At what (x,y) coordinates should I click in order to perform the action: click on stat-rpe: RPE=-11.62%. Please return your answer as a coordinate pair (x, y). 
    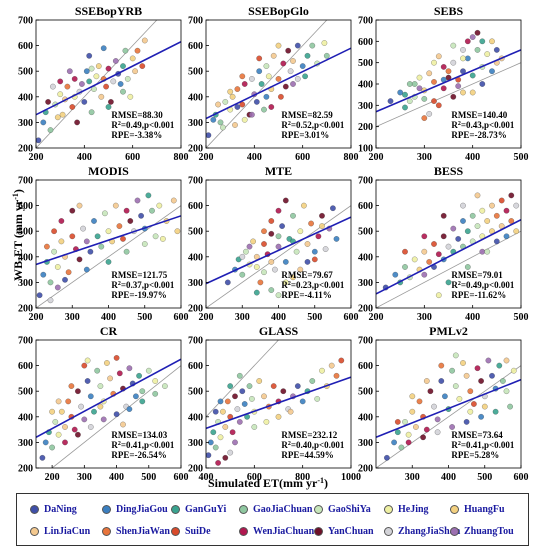
    Looking at the image, I should click on (478, 295).